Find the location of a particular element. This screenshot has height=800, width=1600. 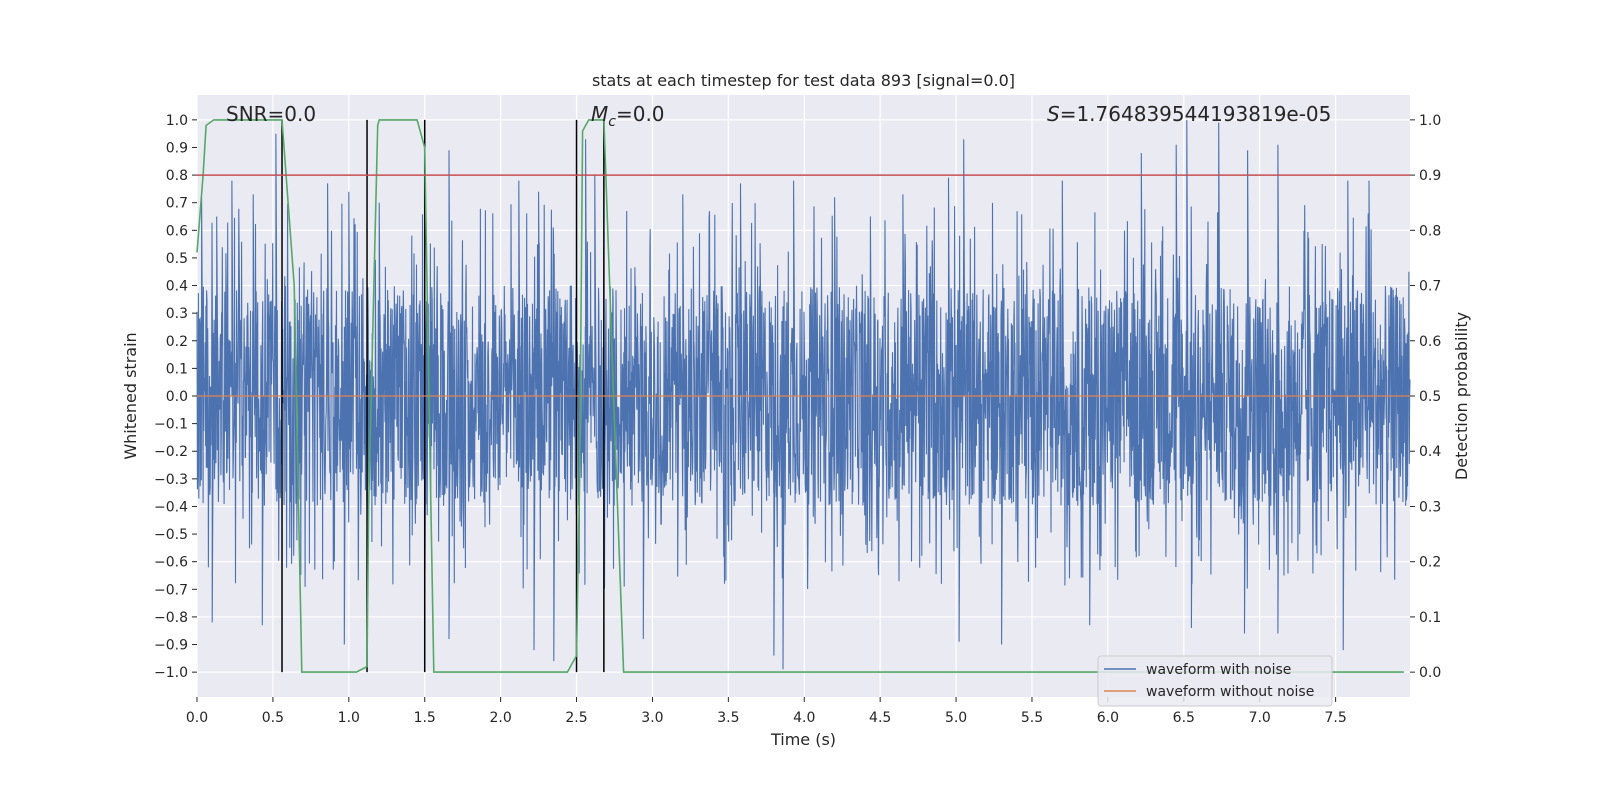

s-annotation: S=1.764839544193819e-05 is located at coordinates (1189, 114).